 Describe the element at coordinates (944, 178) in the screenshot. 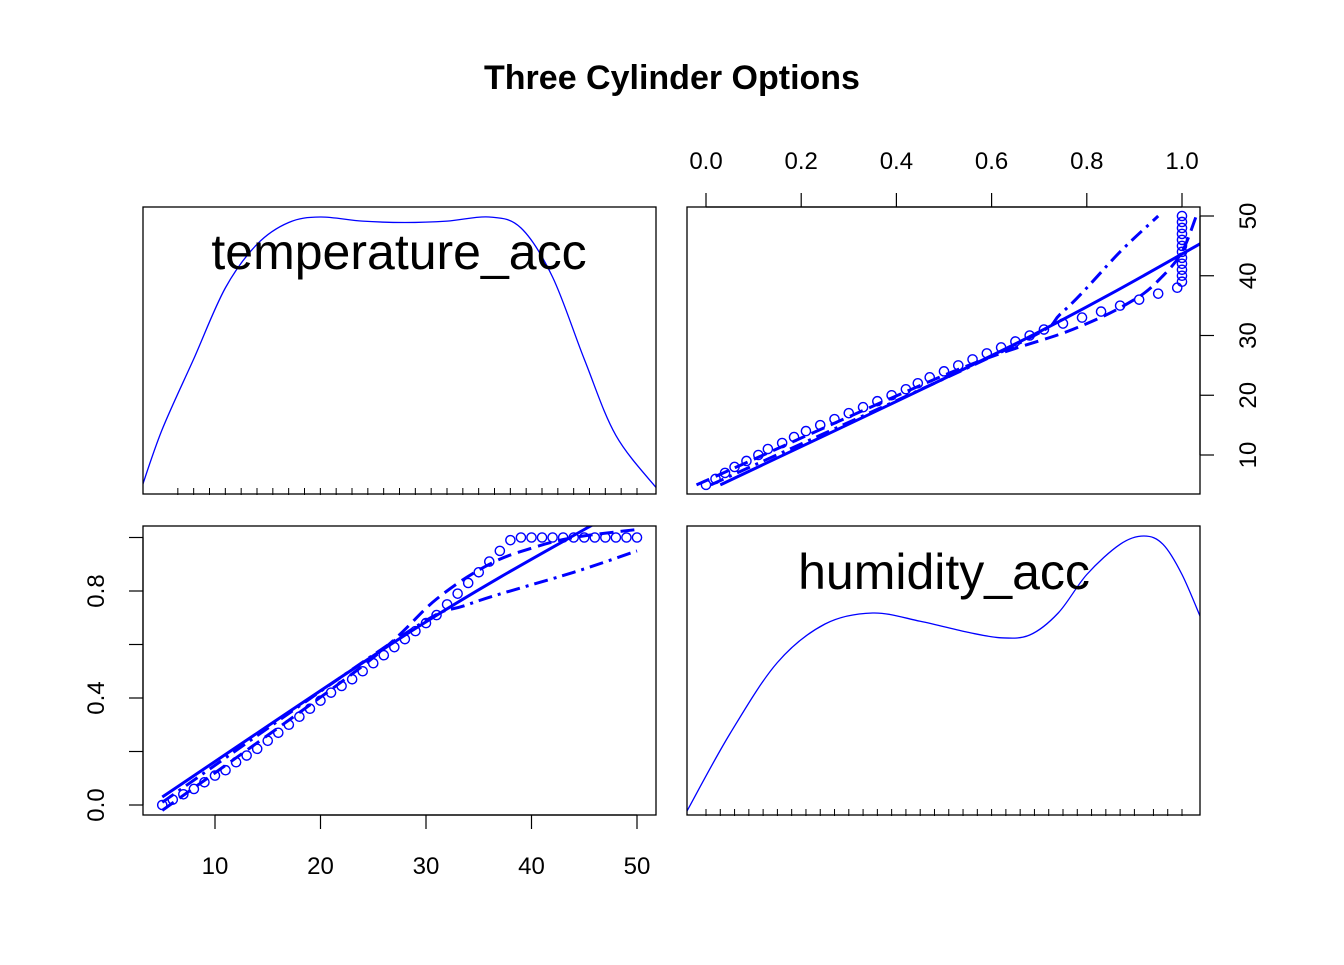

I see `x-axis-top: 0.0 0.2 0.4 0.6 0.8 1.0` at that location.